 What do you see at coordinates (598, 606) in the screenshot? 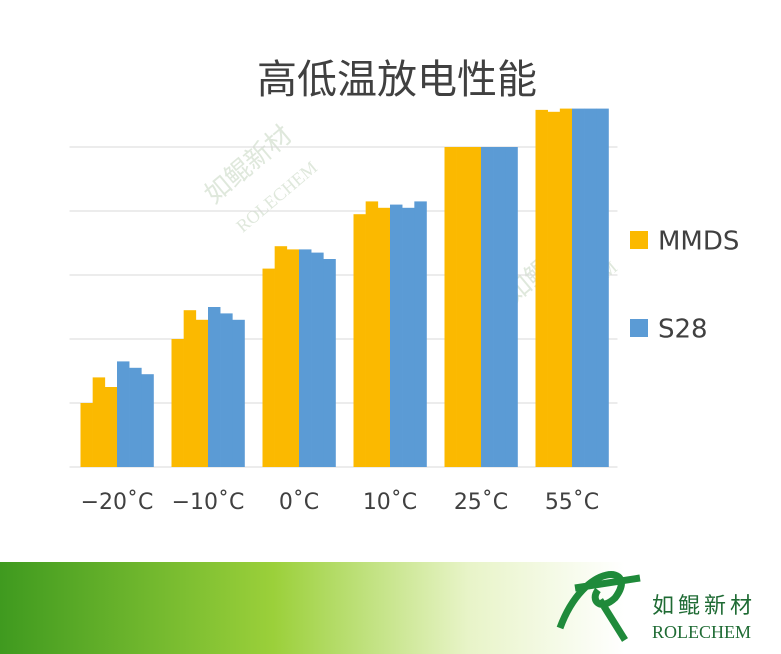
I see `footer-logo` at bounding box center [598, 606].